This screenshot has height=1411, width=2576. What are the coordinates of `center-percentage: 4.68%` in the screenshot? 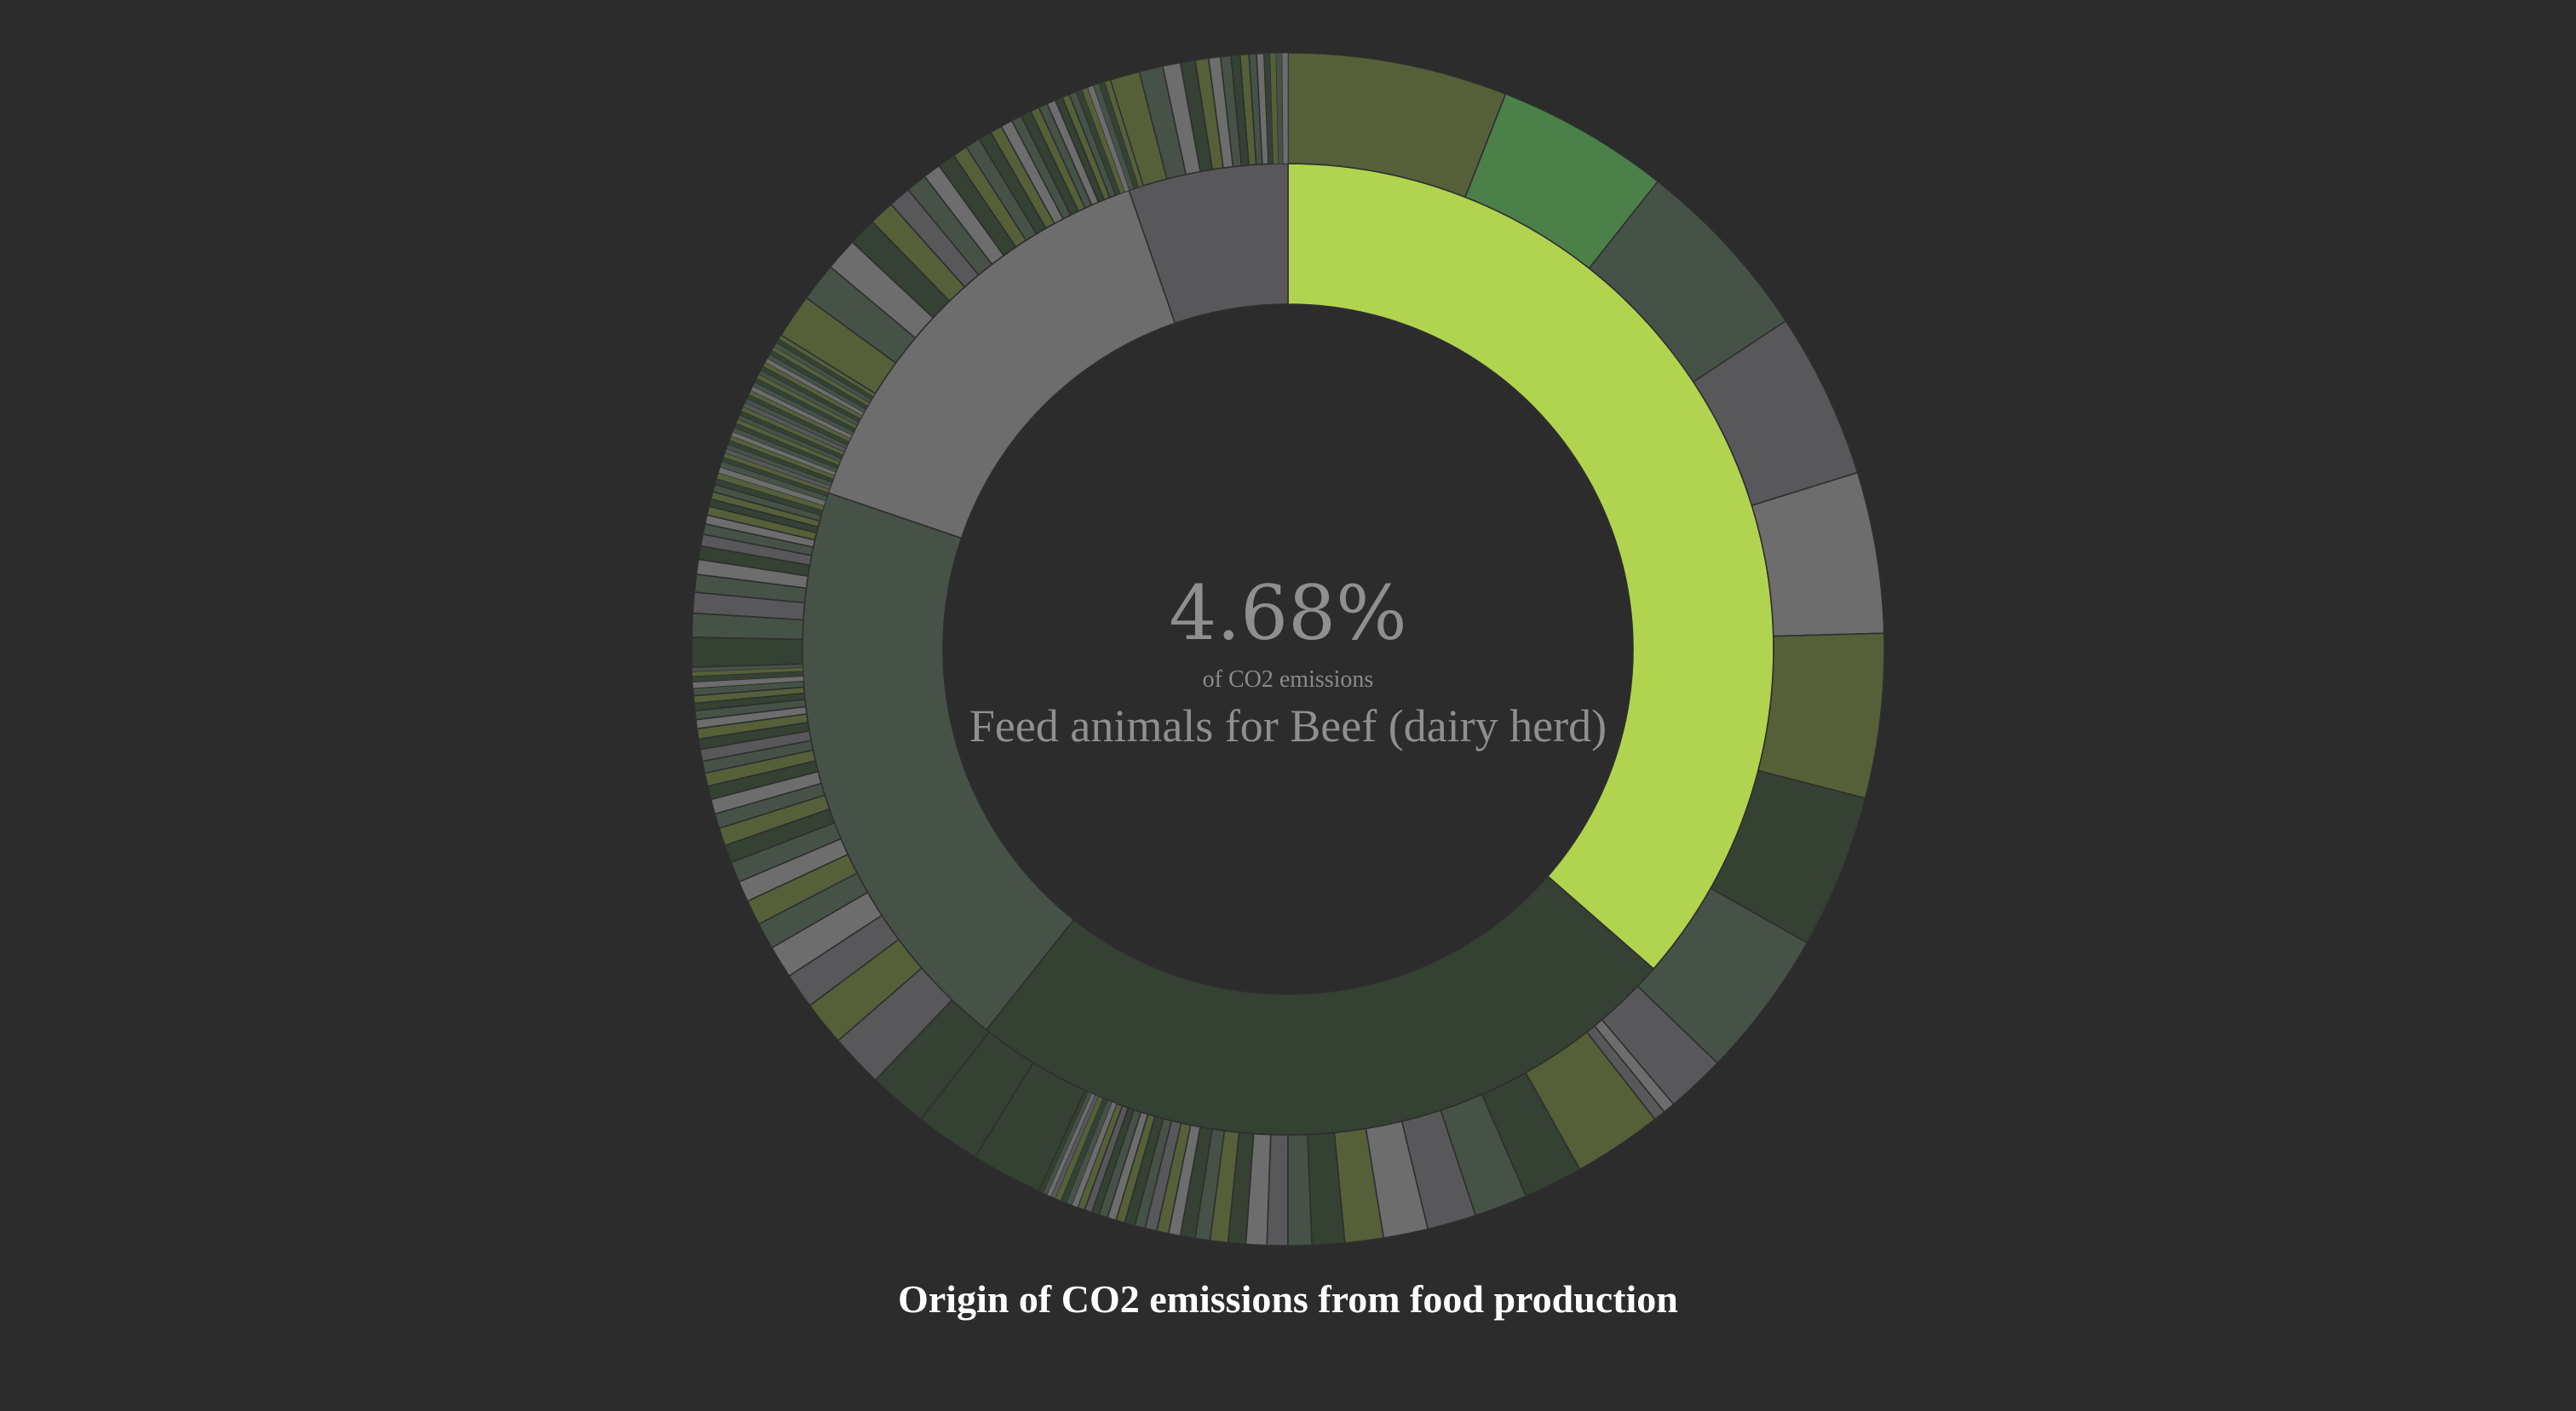 It's located at (1288, 613).